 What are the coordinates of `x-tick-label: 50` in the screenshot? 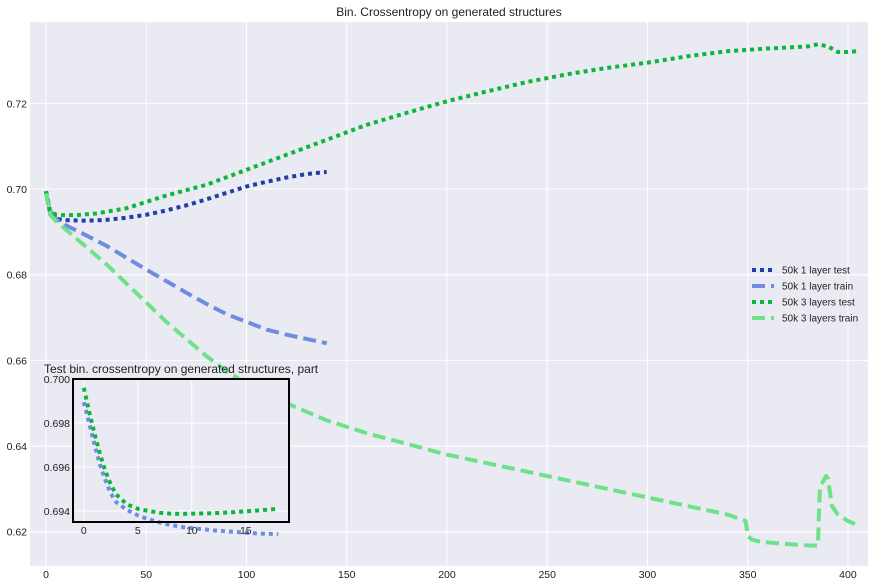 It's located at (146, 575).